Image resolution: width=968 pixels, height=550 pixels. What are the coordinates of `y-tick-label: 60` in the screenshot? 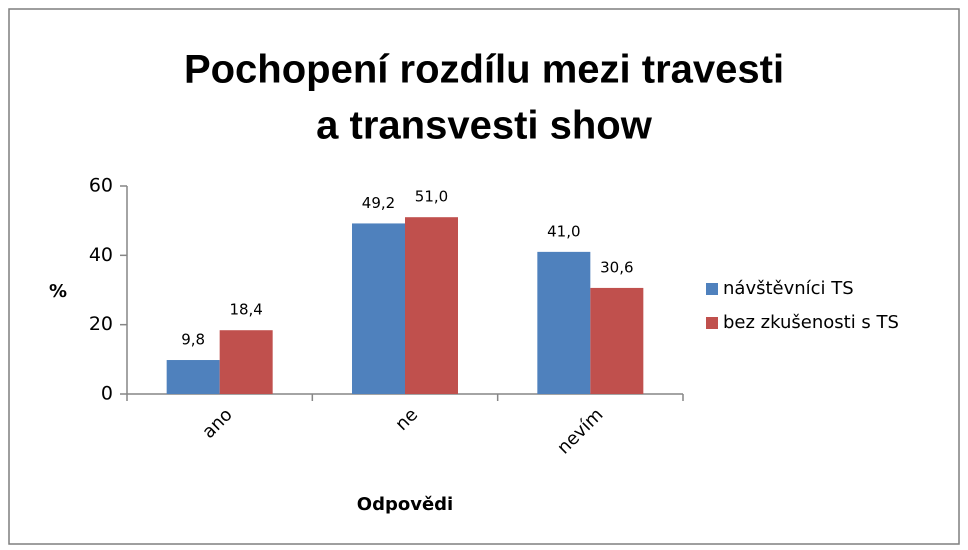 It's located at (101, 186).